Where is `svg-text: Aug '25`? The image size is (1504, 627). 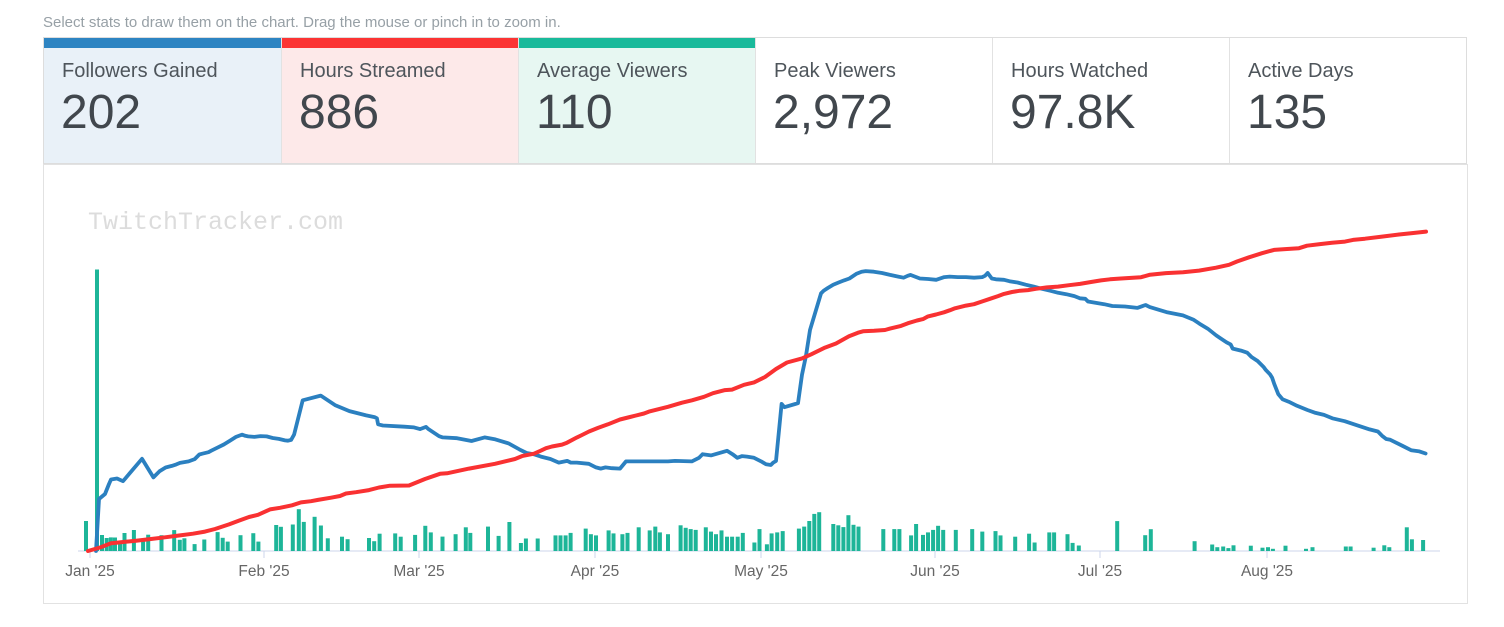 svg-text: Aug '25 is located at coordinates (1267, 571).